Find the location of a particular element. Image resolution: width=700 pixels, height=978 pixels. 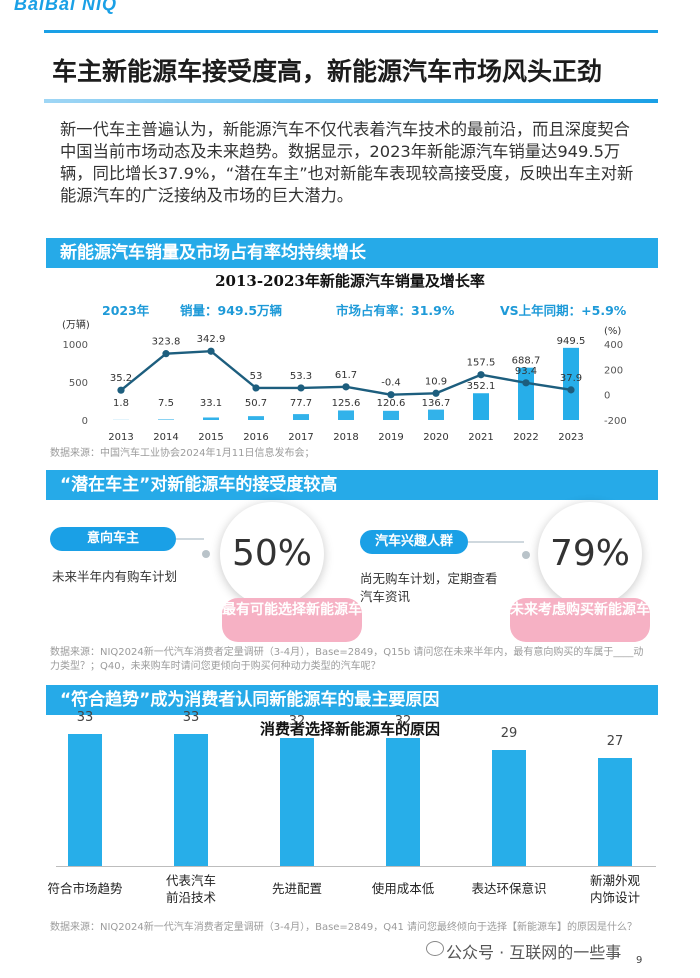

kpi-share: 市场占有率：31.9% is located at coordinates (395, 310).